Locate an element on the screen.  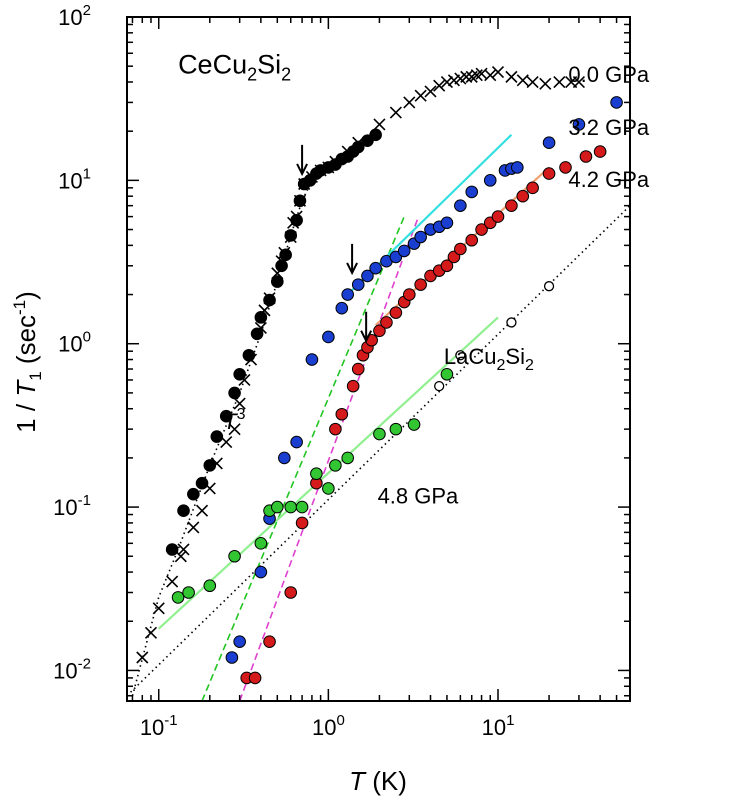
y-axis-title: 1 / T1 (sec-1) is located at coordinates (27, 362).